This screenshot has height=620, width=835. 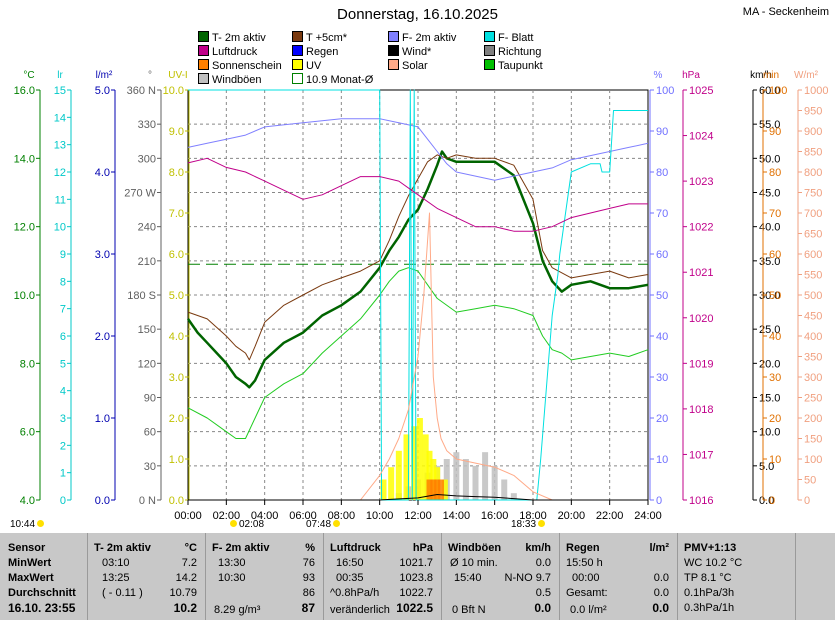 I want to click on table-unit: hPa, so click(x=422, y=548).